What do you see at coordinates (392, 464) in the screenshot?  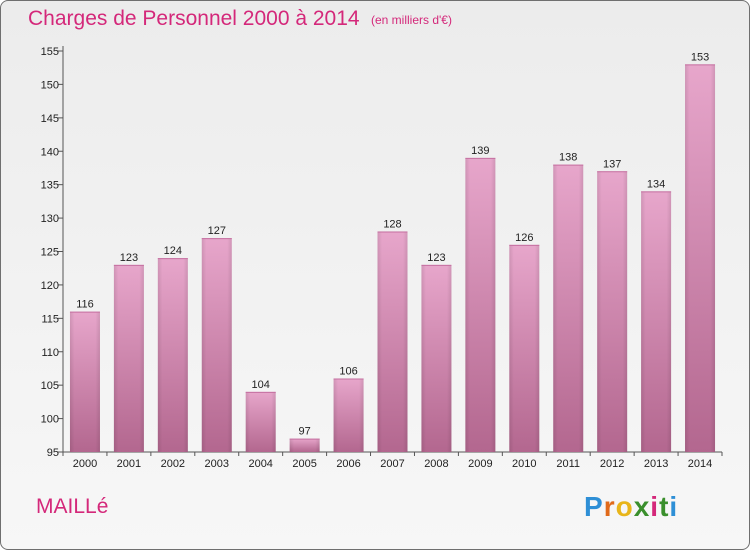 I see `x-tick-label: 2007` at bounding box center [392, 464].